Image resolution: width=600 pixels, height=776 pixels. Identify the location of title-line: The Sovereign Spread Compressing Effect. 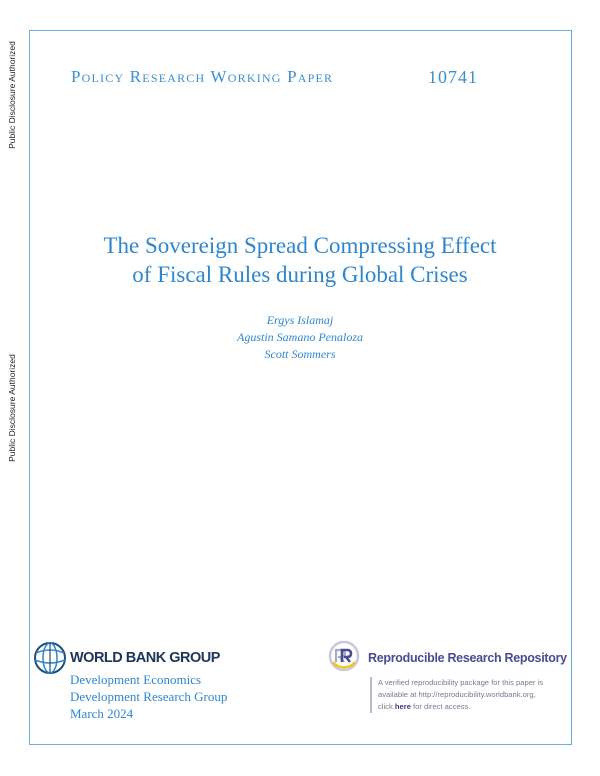
(300, 245).